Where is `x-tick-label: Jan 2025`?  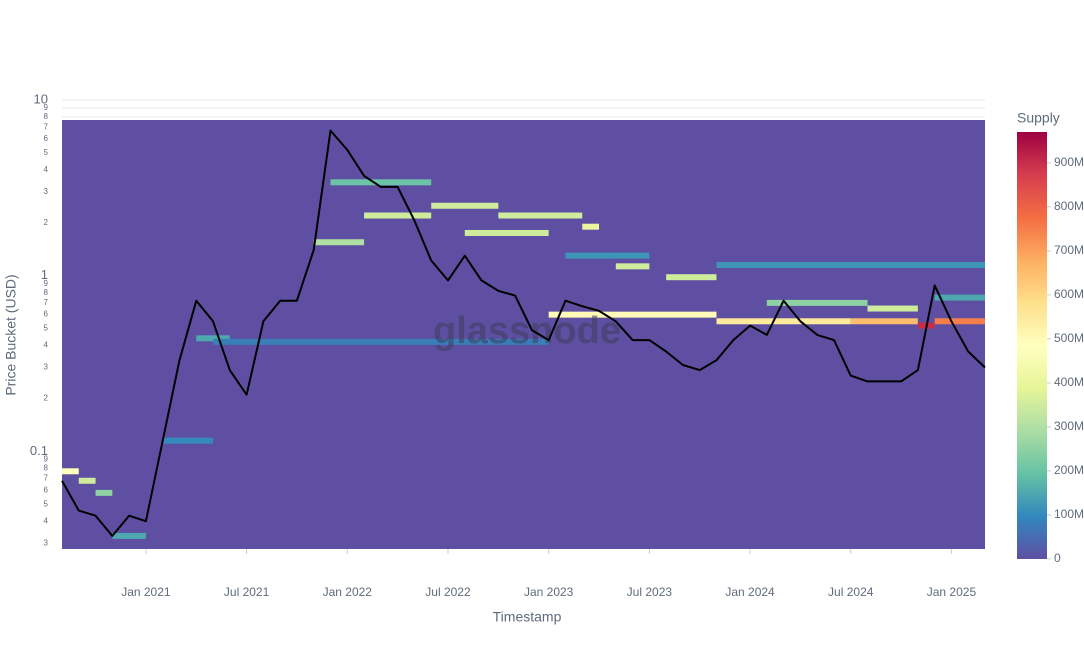 x-tick-label: Jan 2025 is located at coordinates (952, 592).